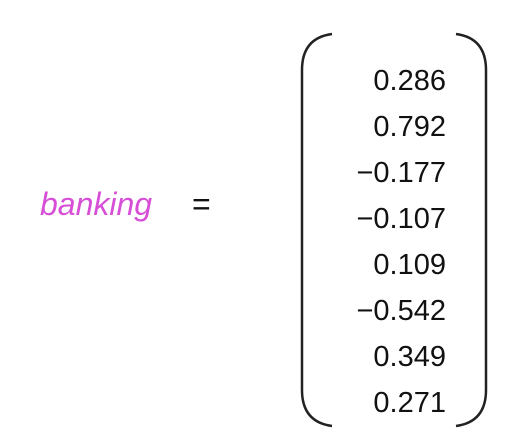 Image resolution: width=525 pixels, height=444 pixels. I want to click on variable-word: banking, so click(96, 204).